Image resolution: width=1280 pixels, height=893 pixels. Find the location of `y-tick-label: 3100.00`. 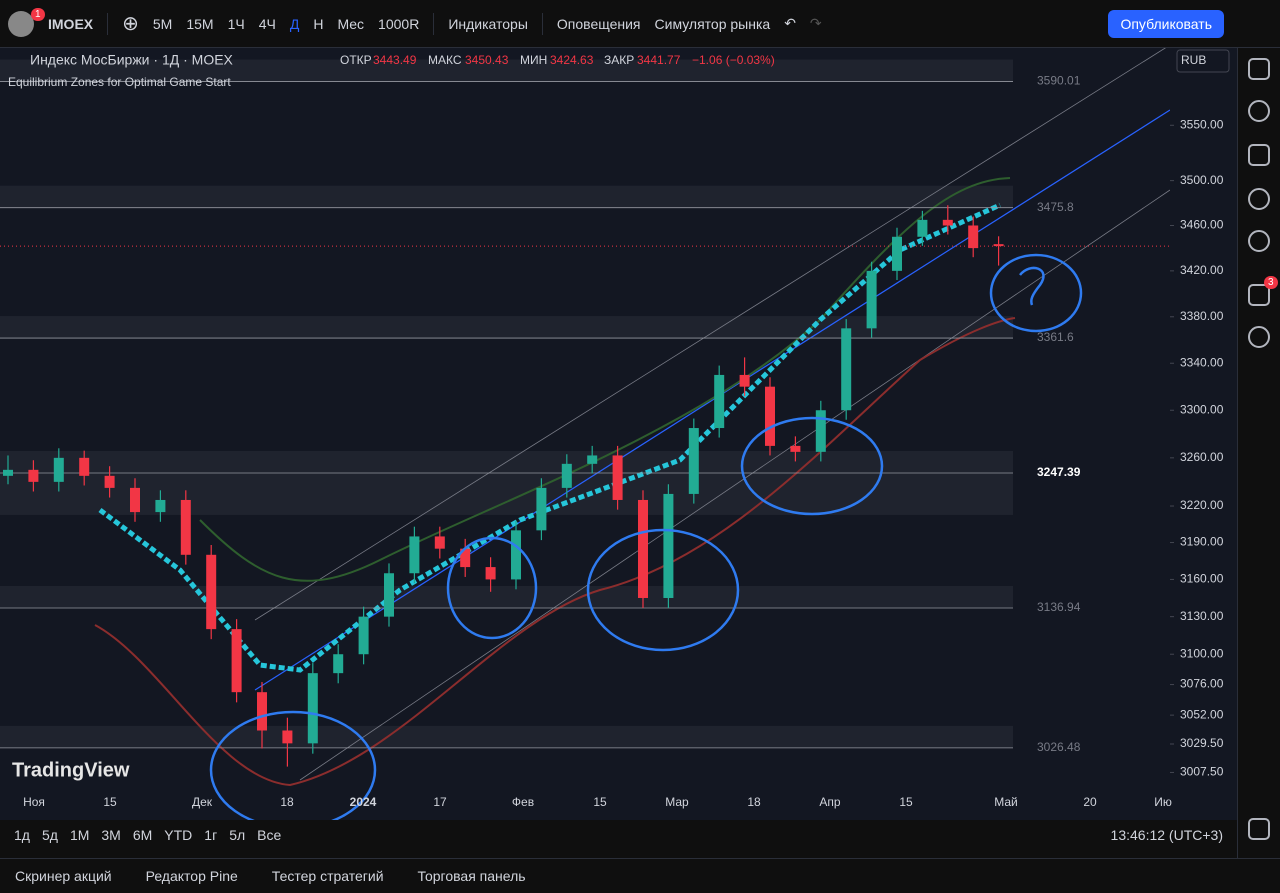

y-tick-label: 3100.00 is located at coordinates (1202, 653).